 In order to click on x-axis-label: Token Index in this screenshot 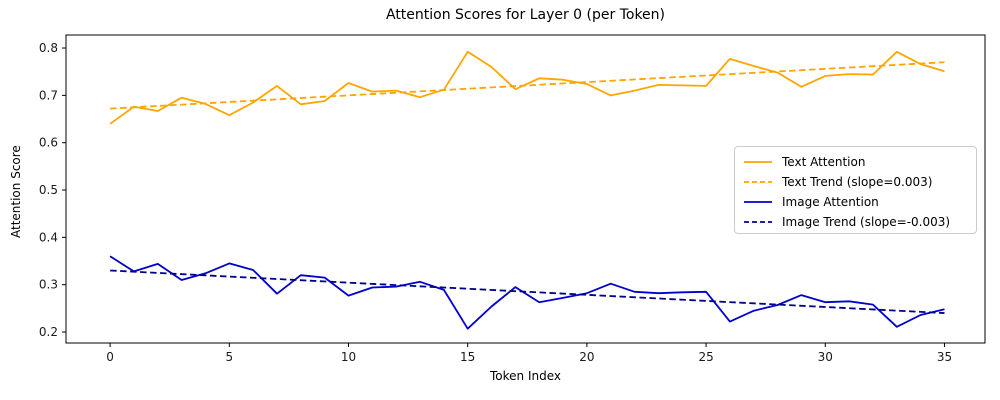, I will do `click(525, 376)`.